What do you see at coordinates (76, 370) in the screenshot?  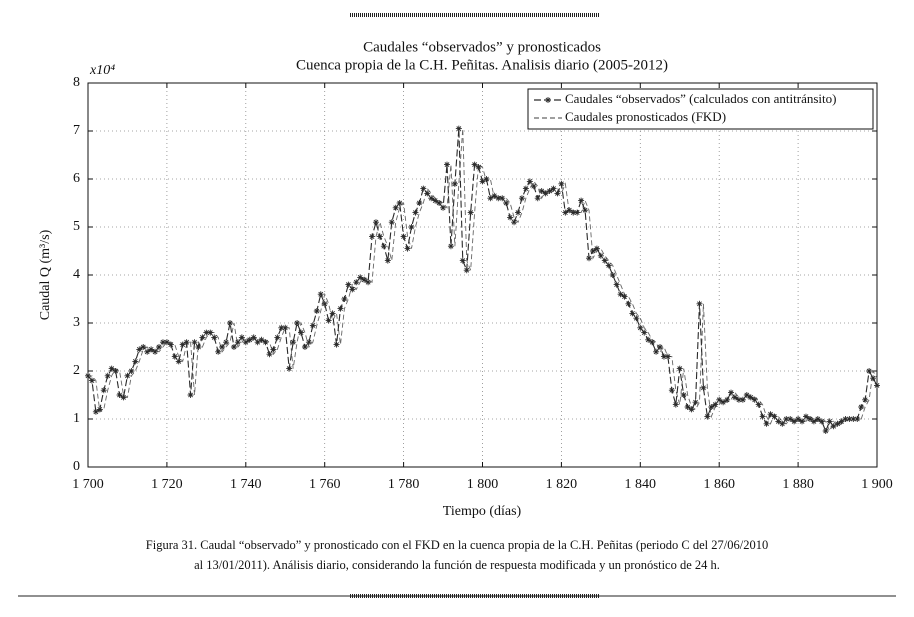 I see `y-tick-label: 2` at bounding box center [76, 370].